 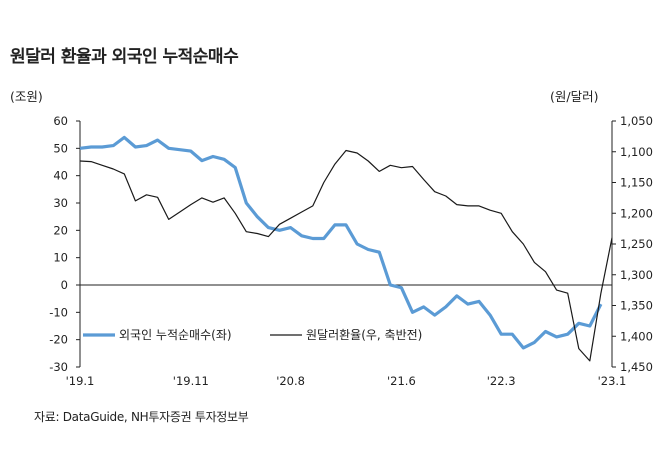 What do you see at coordinates (60, 176) in the screenshot?
I see `left-tick-label: 40` at bounding box center [60, 176].